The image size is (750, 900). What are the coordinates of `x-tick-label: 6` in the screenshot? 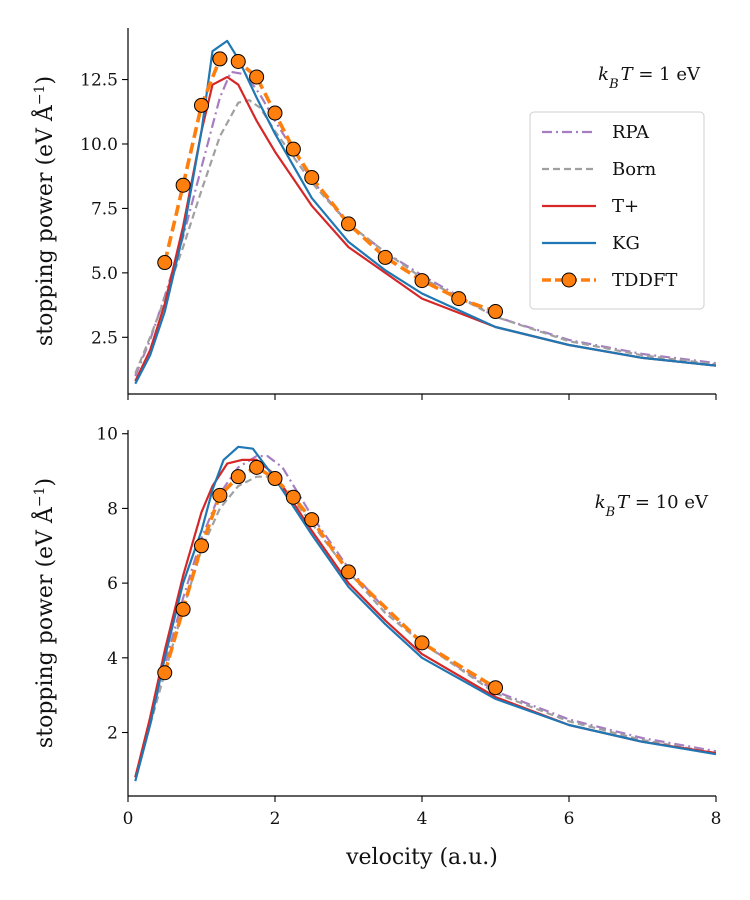 It's located at (569, 819).